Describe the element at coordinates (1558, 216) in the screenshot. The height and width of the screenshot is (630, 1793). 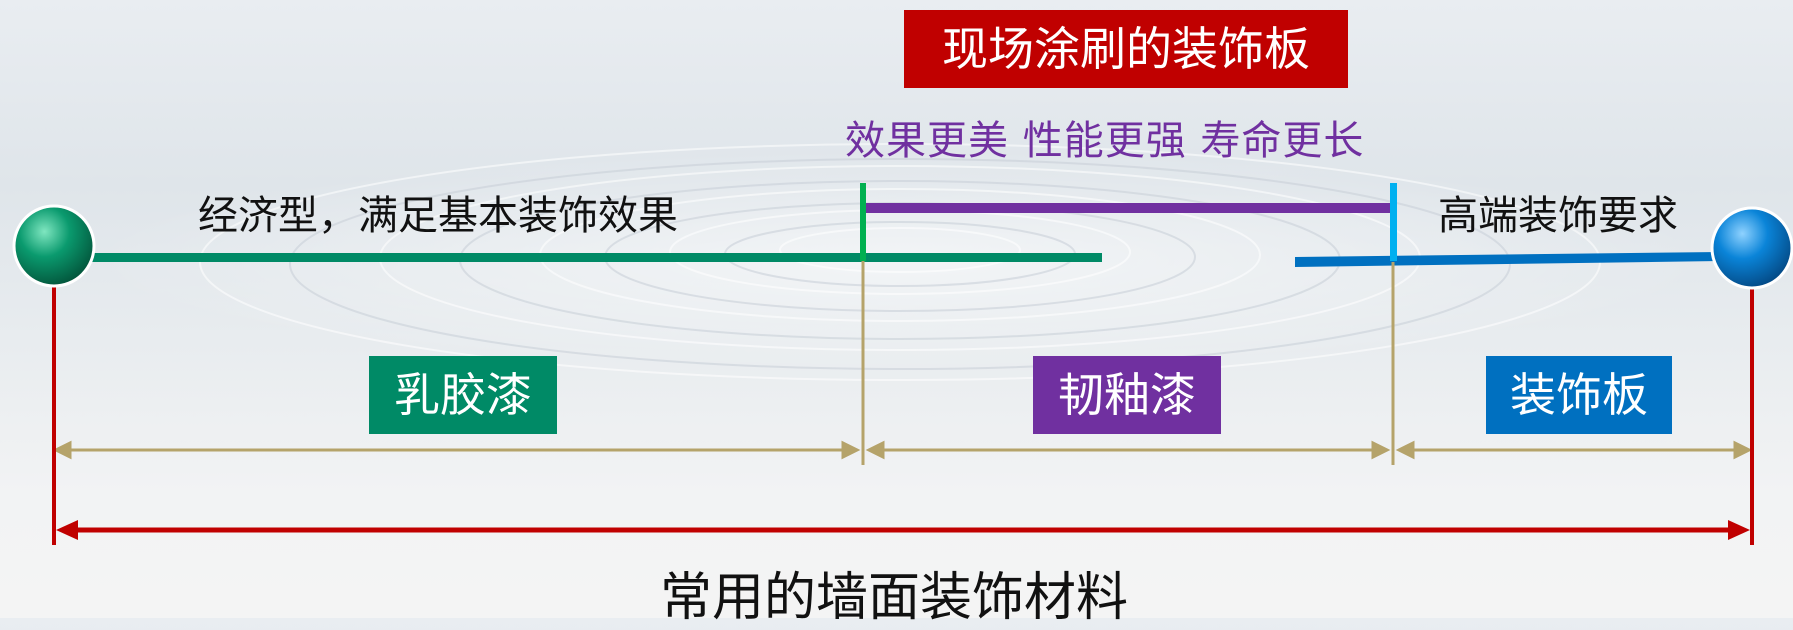
I see `right-description: 高端装饰要求` at that location.